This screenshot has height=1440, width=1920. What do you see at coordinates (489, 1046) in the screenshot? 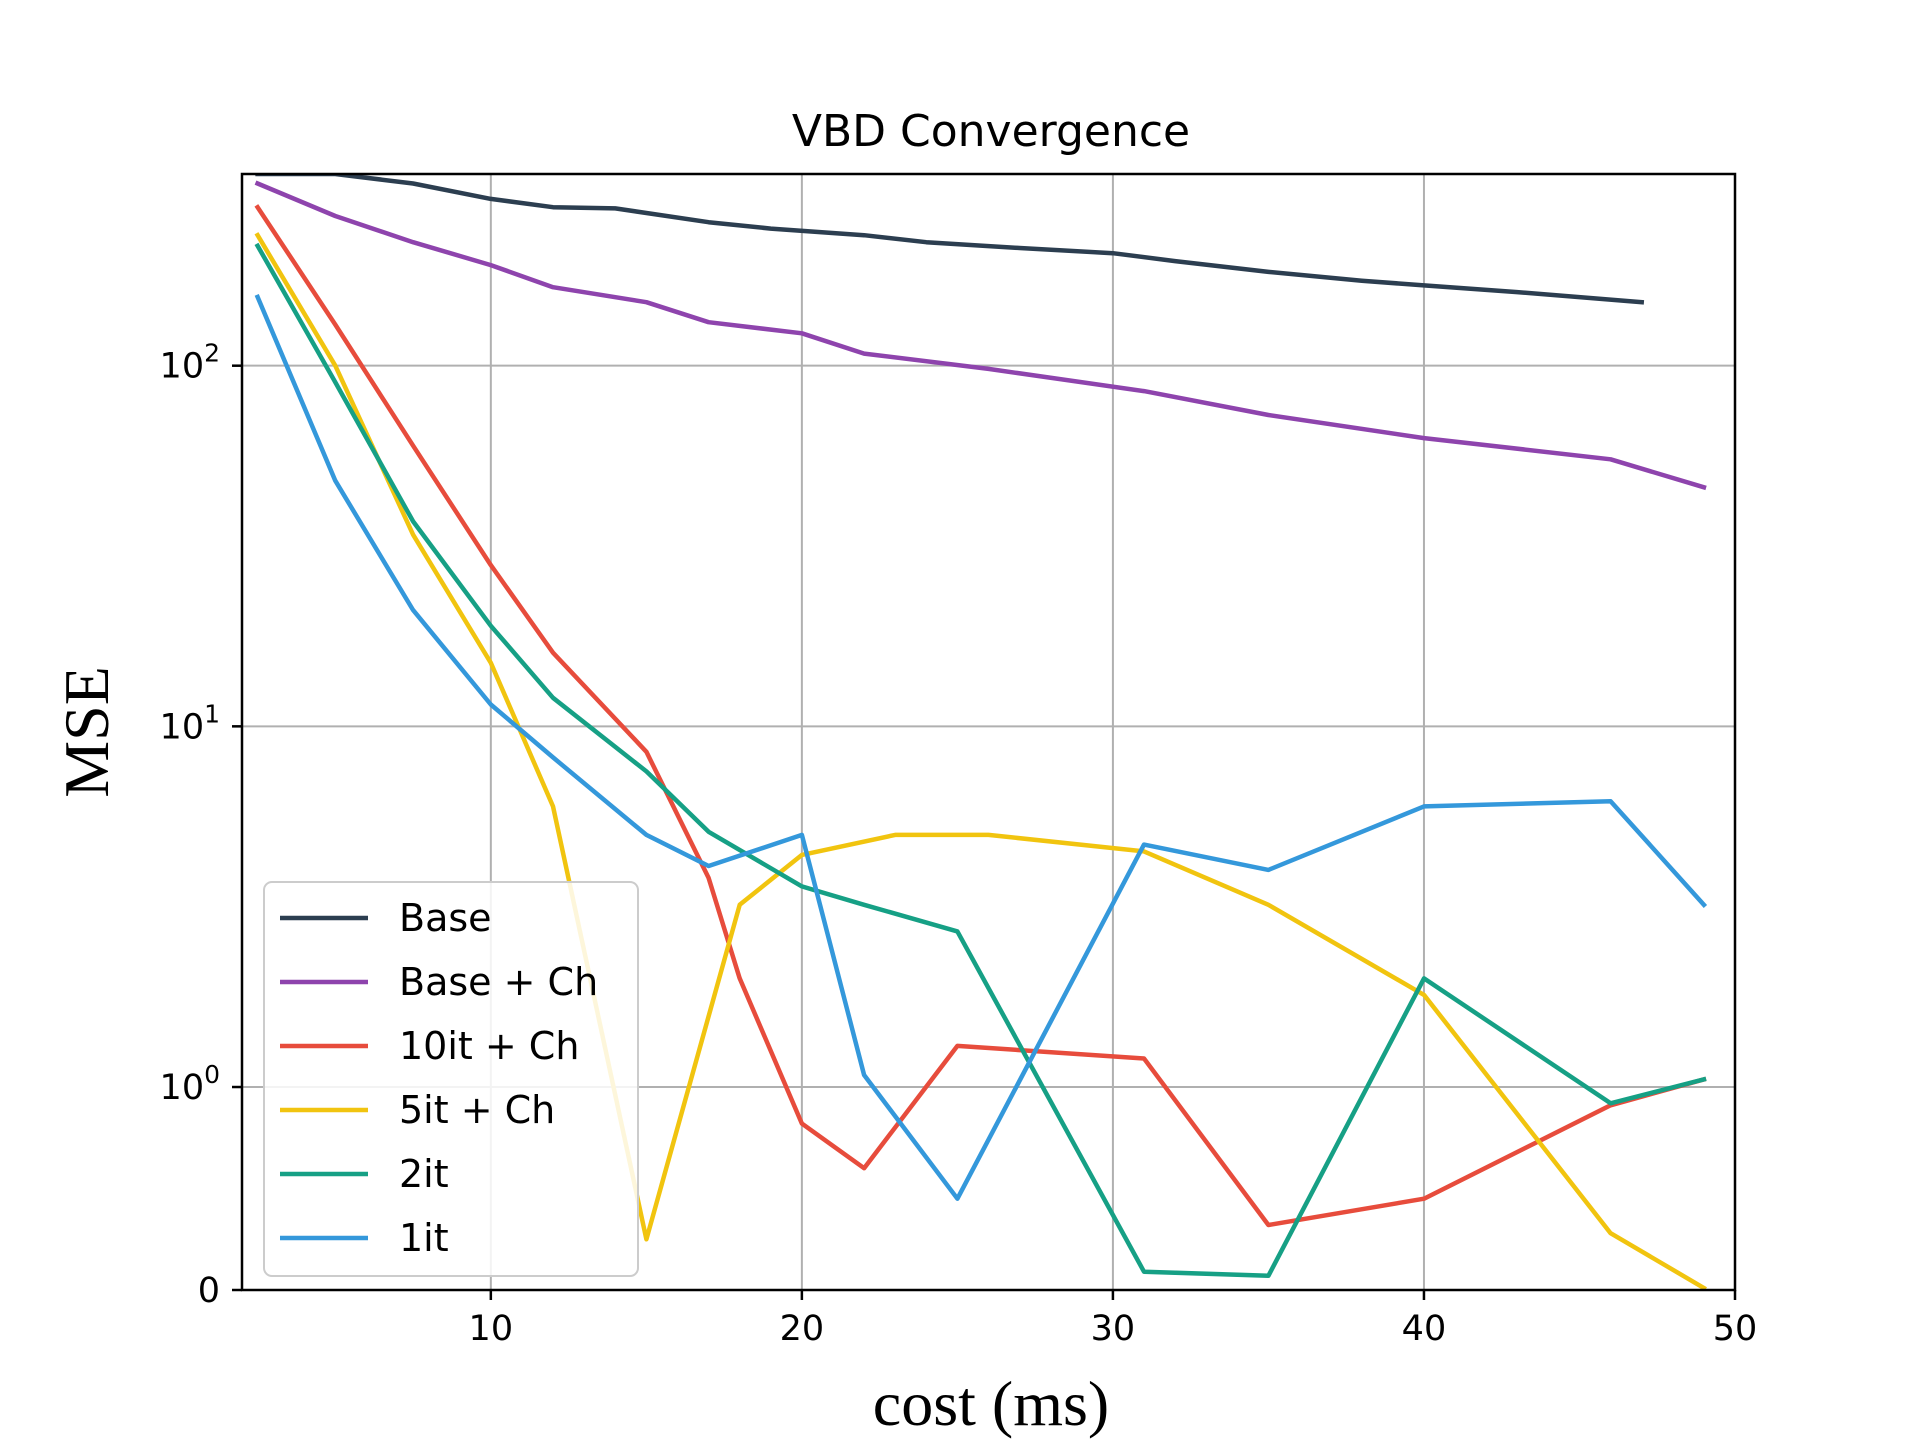
I see `legend-label: 10it + Ch` at bounding box center [489, 1046].